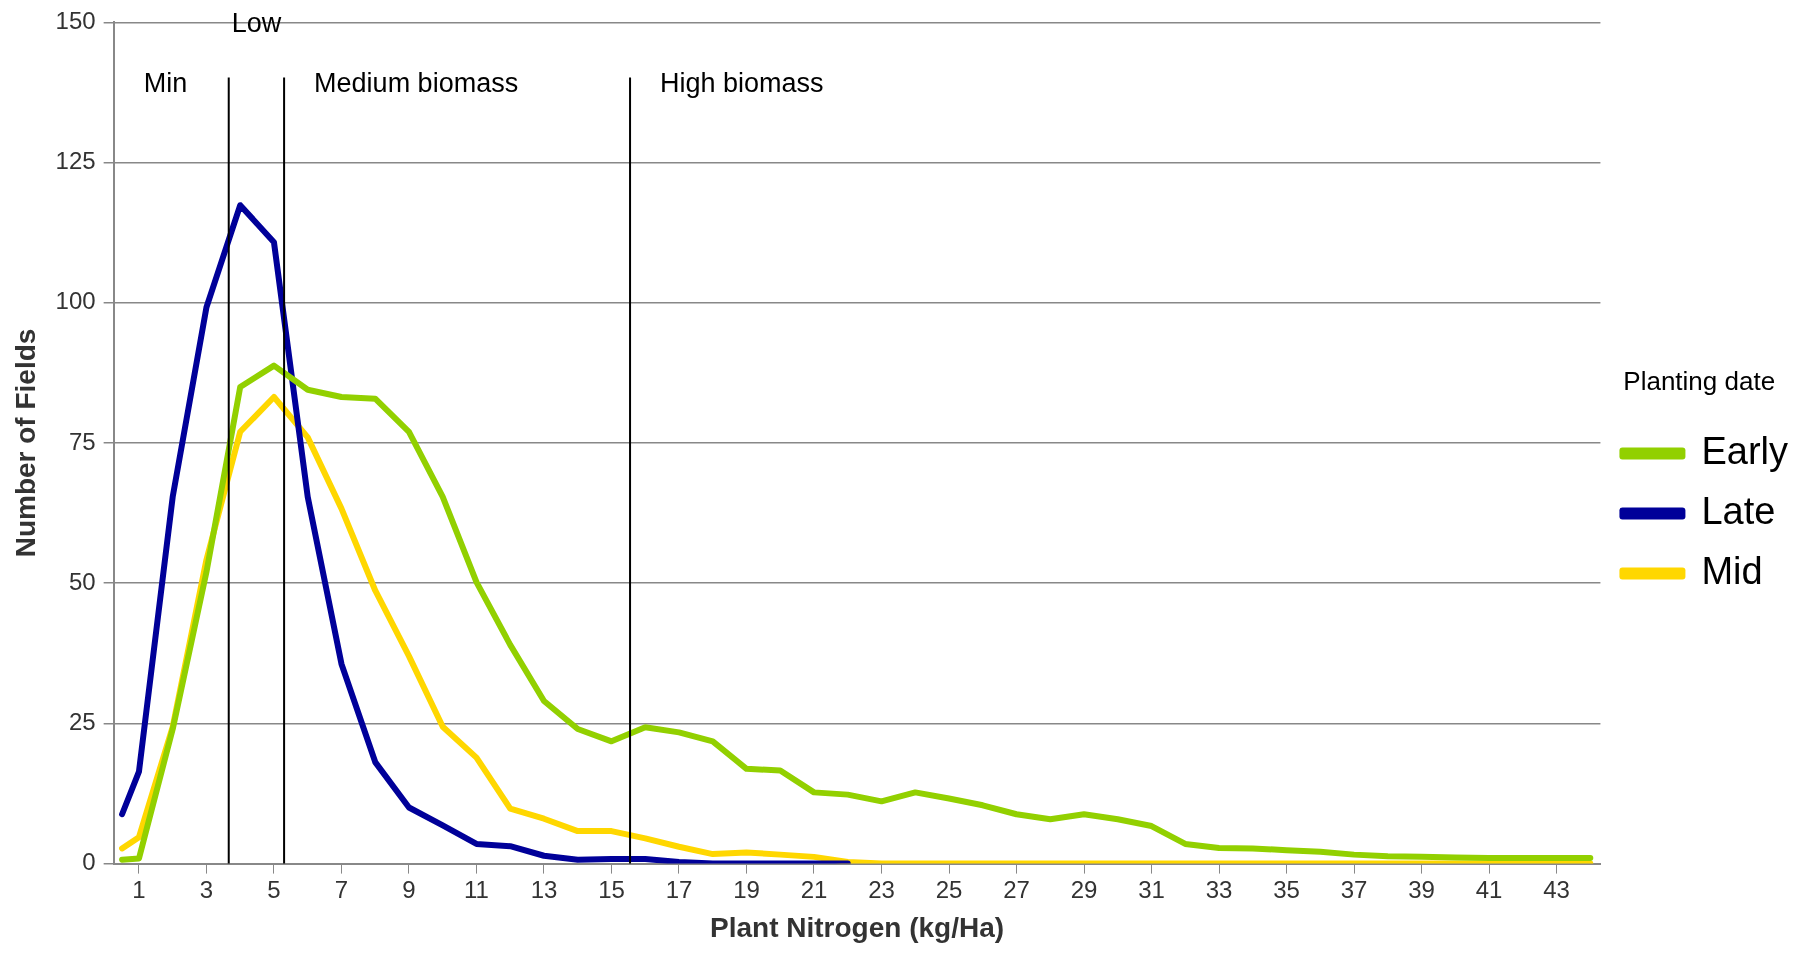 The width and height of the screenshot is (1808, 954). What do you see at coordinates (25, 443) in the screenshot?
I see `y-axis-title: Number of Fields` at bounding box center [25, 443].